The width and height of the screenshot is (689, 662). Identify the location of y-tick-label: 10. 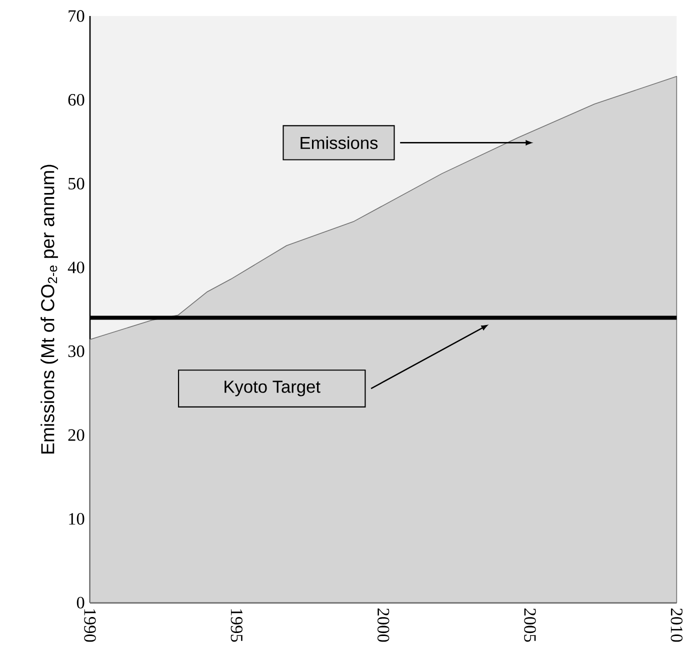
(76, 519).